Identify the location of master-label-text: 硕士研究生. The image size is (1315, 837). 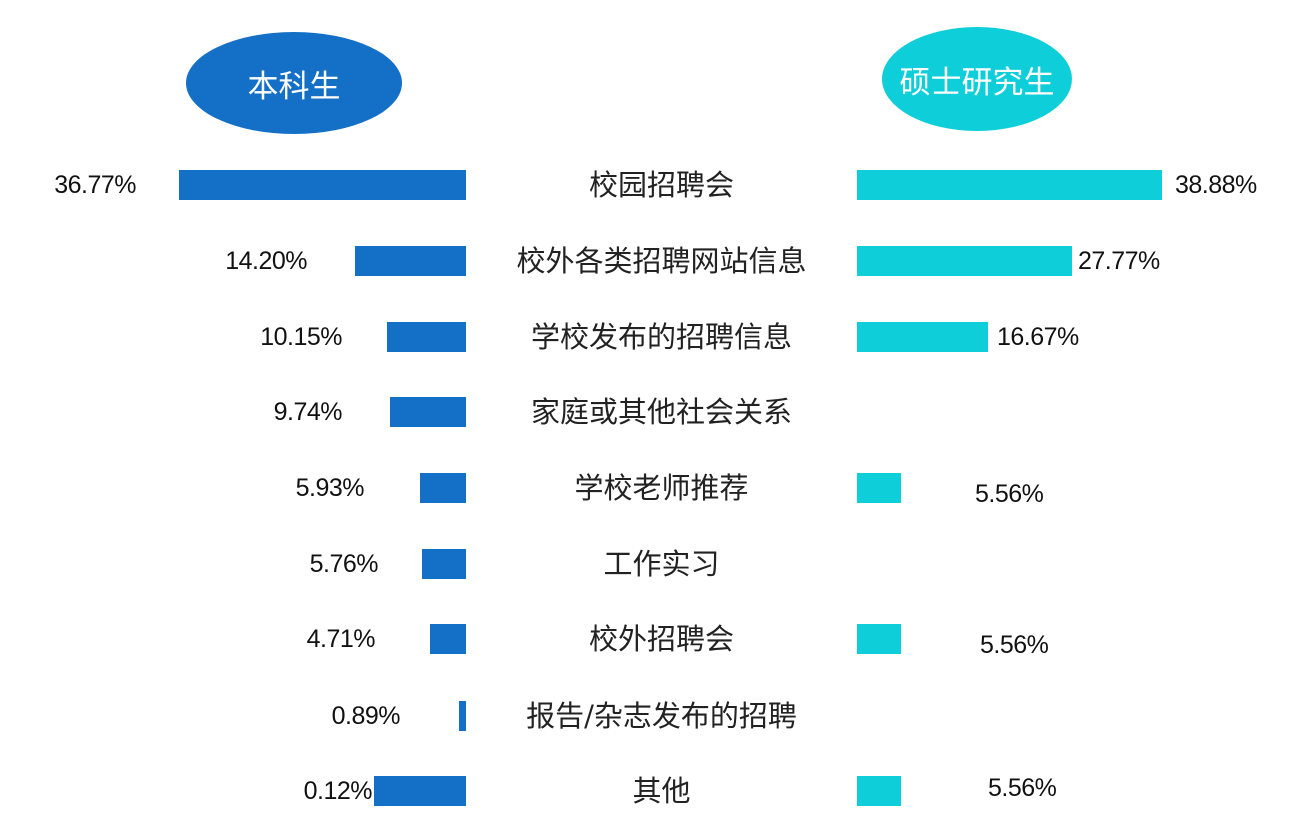
(977, 82).